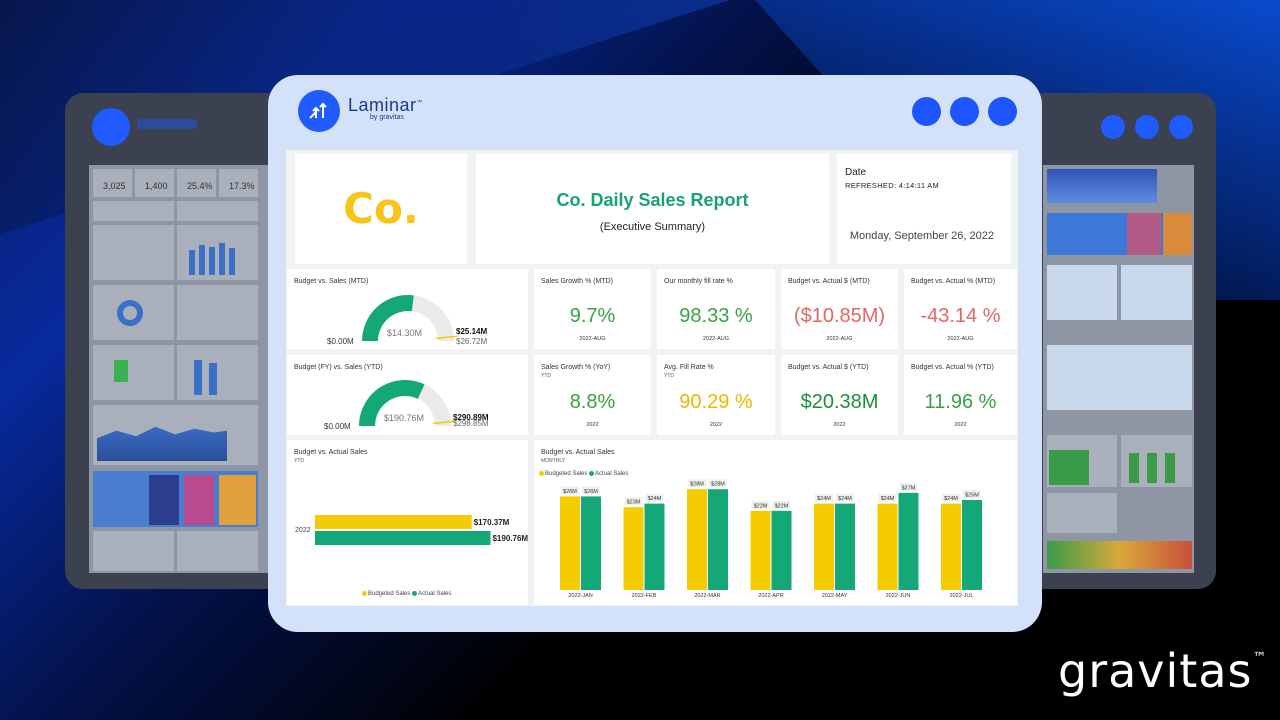  What do you see at coordinates (1119, 555) in the screenshot?
I see `mini-heatmap` at bounding box center [1119, 555].